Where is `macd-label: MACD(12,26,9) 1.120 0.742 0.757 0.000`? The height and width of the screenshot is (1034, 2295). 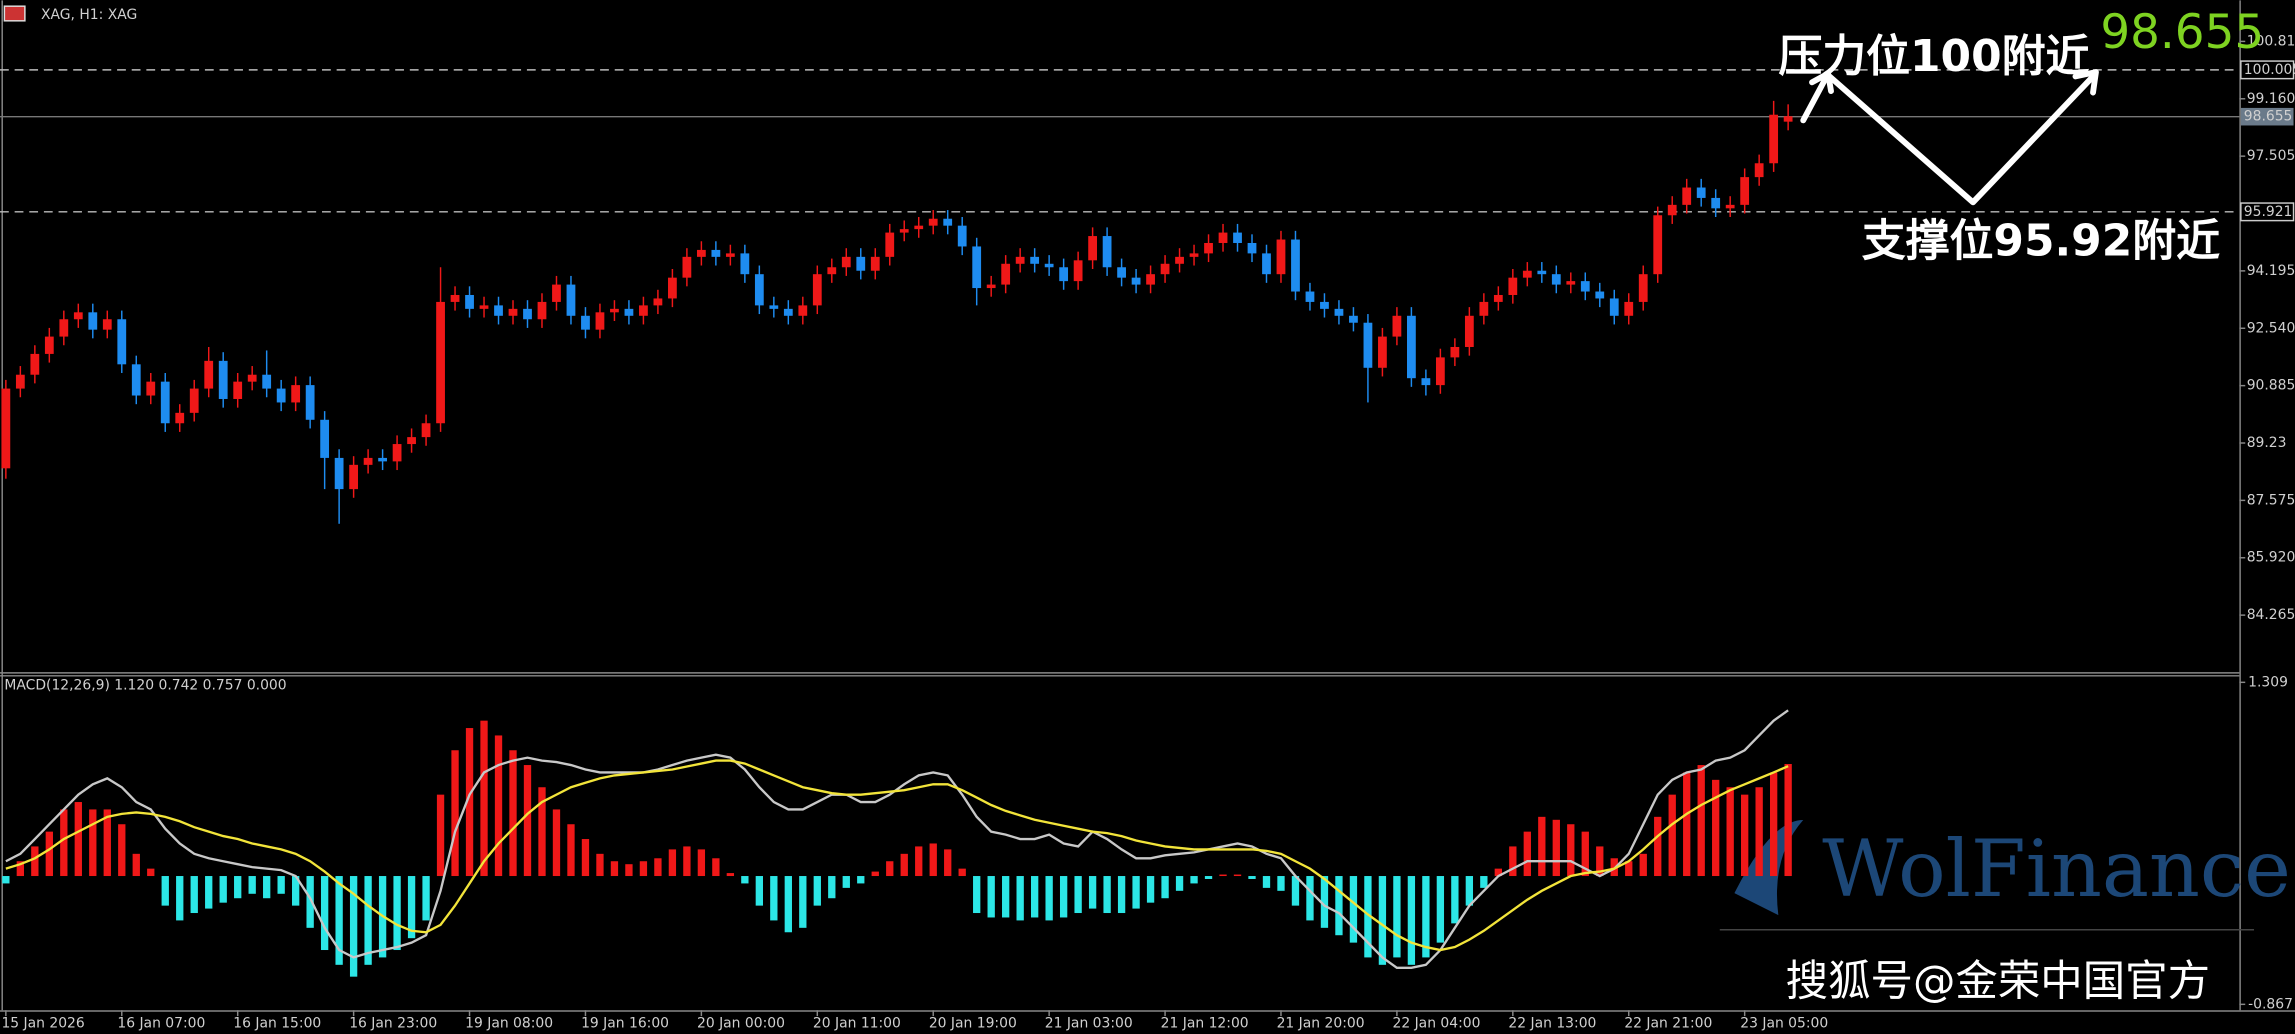
macd-label: MACD(12,26,9) 1.120 0.742 0.757 0.000 is located at coordinates (145, 685).